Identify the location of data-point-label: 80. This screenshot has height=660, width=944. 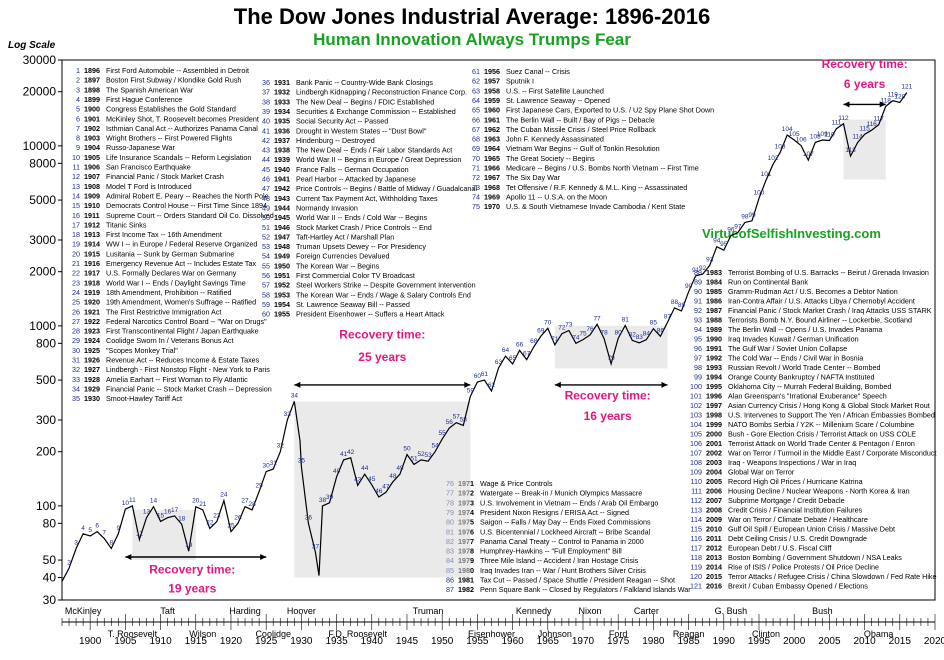
(619, 332).